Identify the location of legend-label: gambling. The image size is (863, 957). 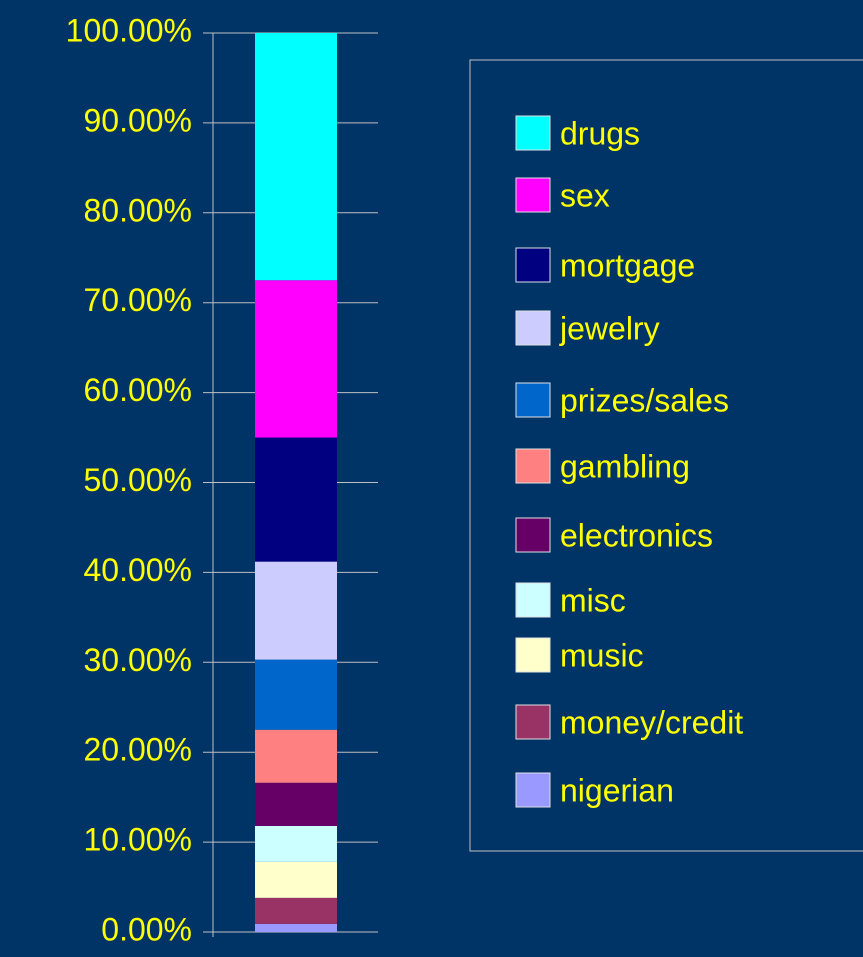
(625, 466).